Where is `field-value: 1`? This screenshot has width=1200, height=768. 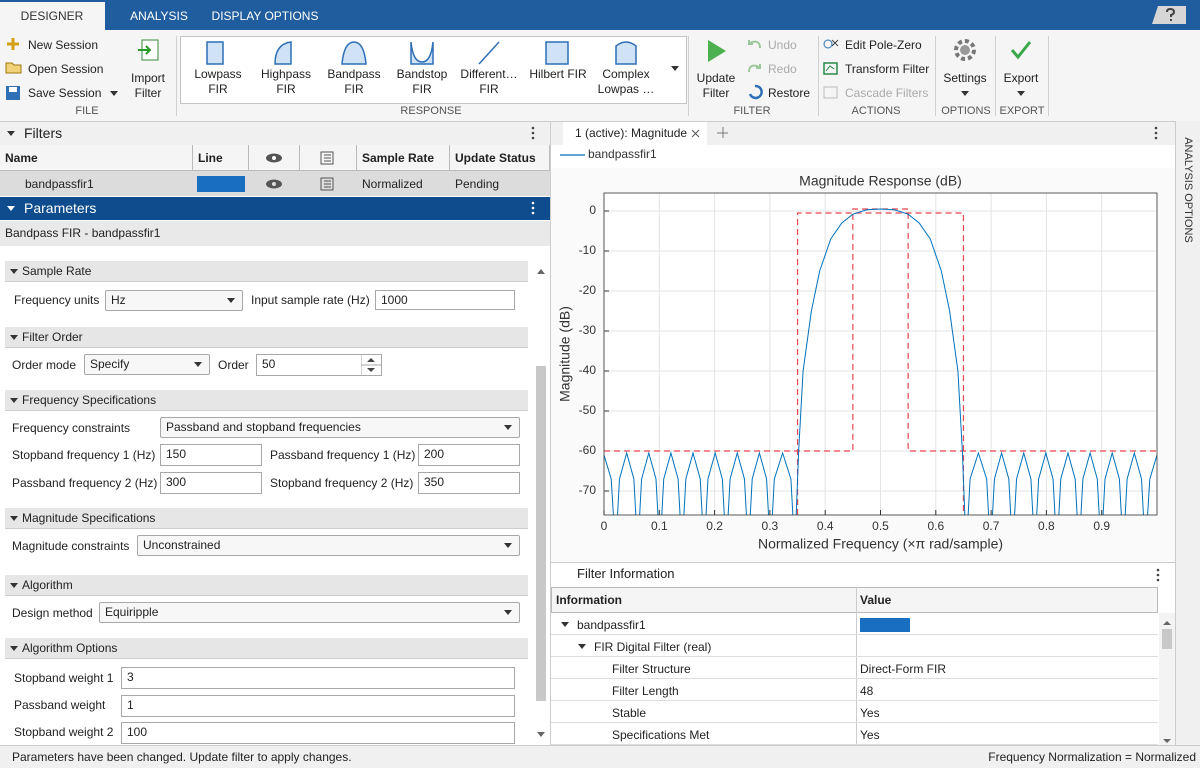
field-value: 1 is located at coordinates (130, 705).